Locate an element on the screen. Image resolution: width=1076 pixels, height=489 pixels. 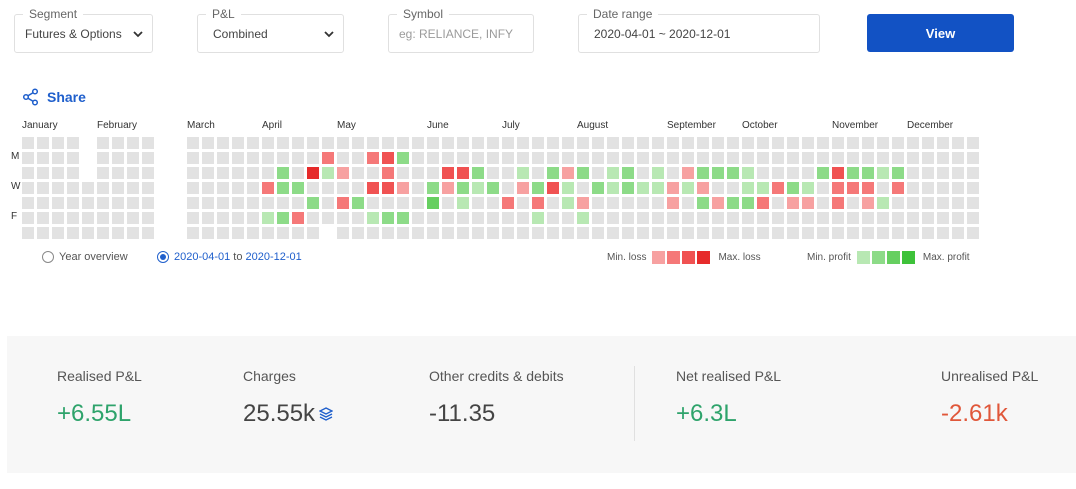
segment-select: Segment Futures & Options is located at coordinates (83, 30).